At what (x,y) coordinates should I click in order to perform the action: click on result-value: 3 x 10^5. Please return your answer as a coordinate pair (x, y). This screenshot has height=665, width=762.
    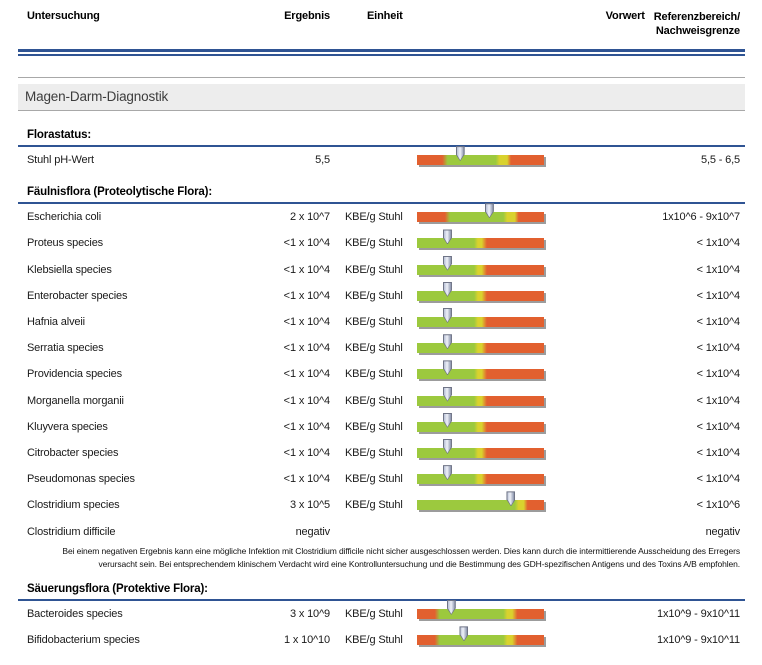
    Looking at the image, I should click on (309, 505).